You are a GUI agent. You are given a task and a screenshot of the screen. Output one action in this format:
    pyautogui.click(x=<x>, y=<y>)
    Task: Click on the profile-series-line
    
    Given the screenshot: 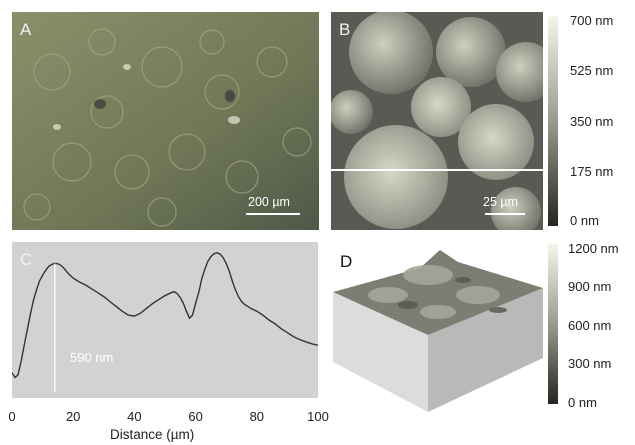 What is the action you would take?
    pyautogui.click(x=165, y=315)
    